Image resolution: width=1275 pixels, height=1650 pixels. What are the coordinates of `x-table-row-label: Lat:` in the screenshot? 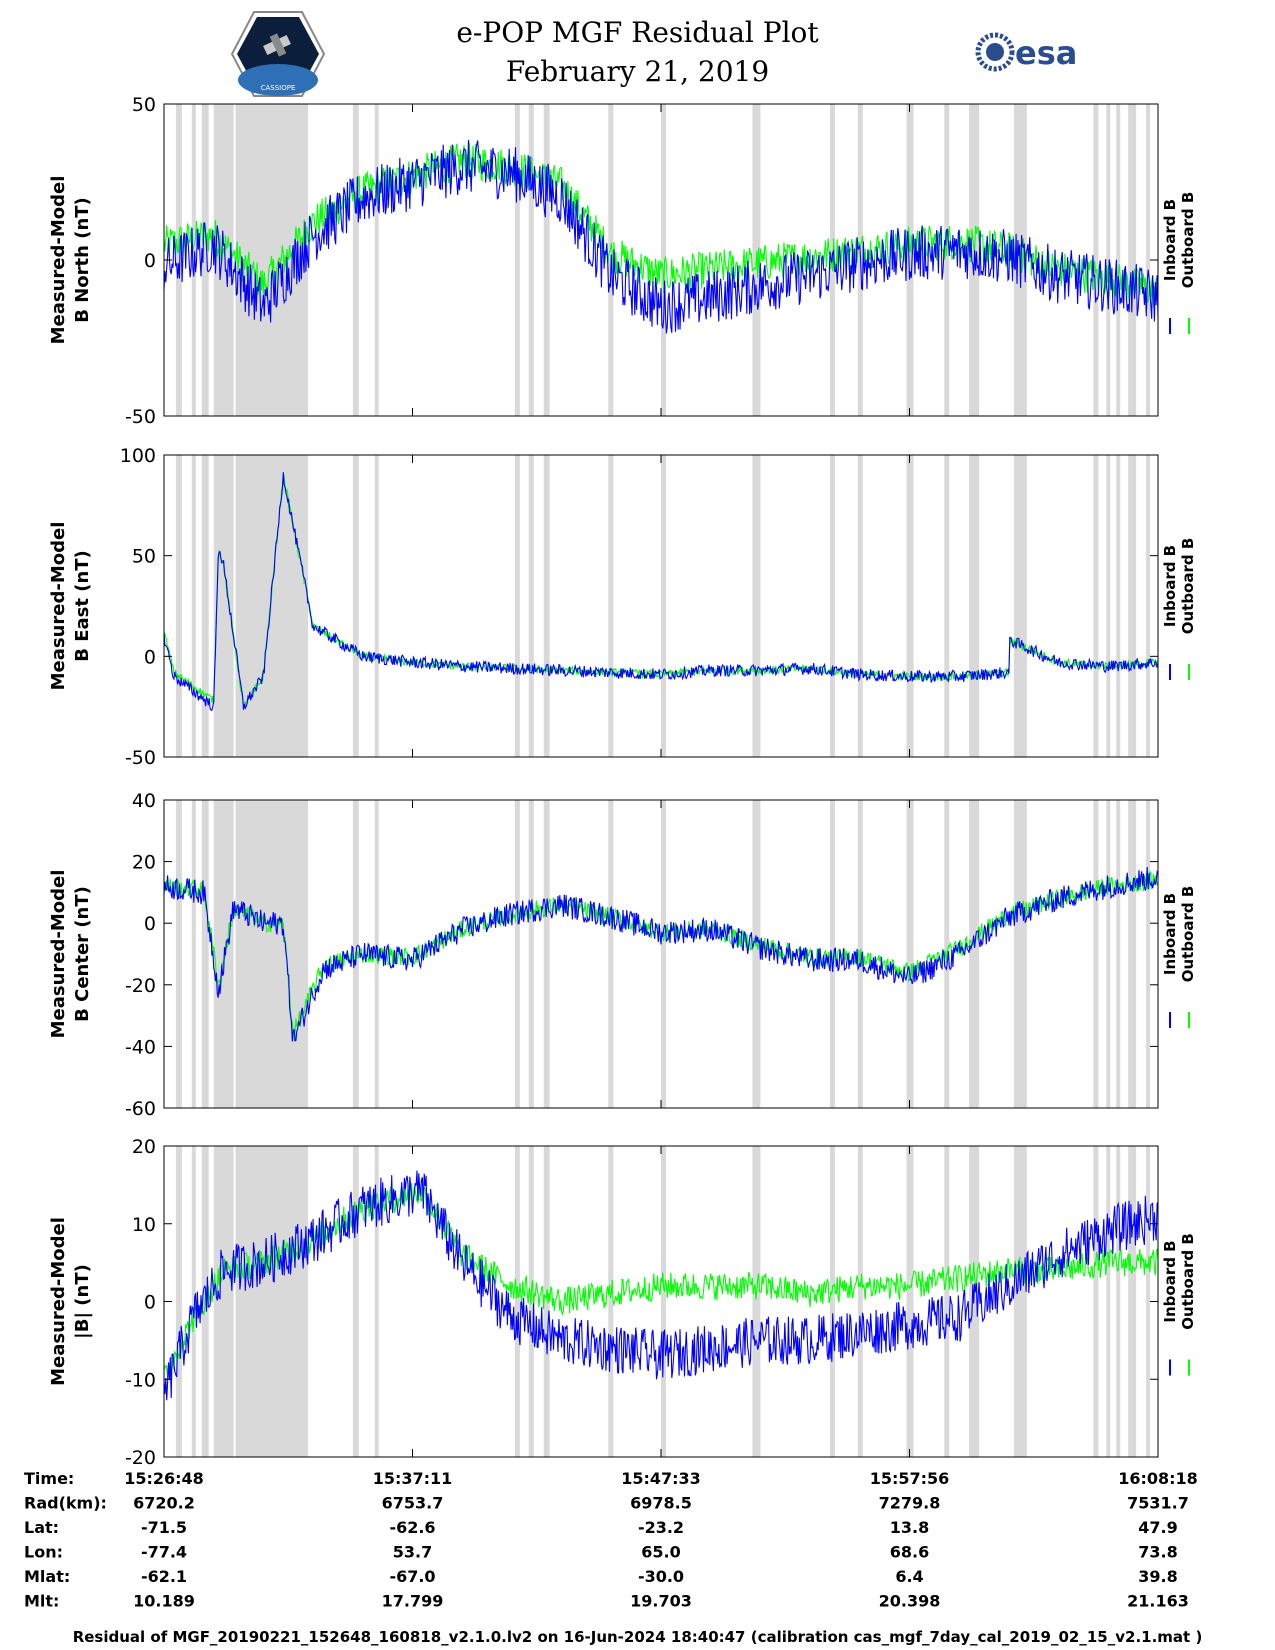 It's located at (41, 1527).